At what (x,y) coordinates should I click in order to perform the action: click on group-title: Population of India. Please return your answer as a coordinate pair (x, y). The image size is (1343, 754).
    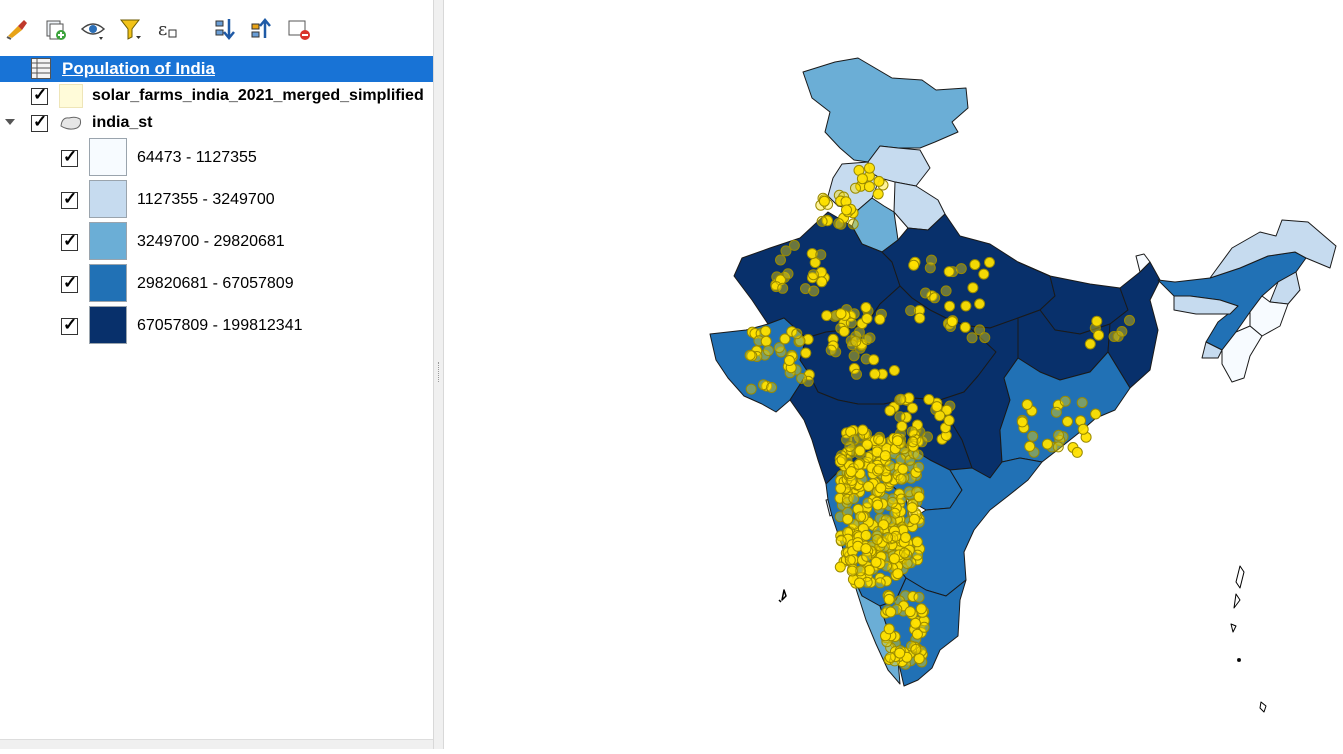
    Looking at the image, I should click on (138, 68).